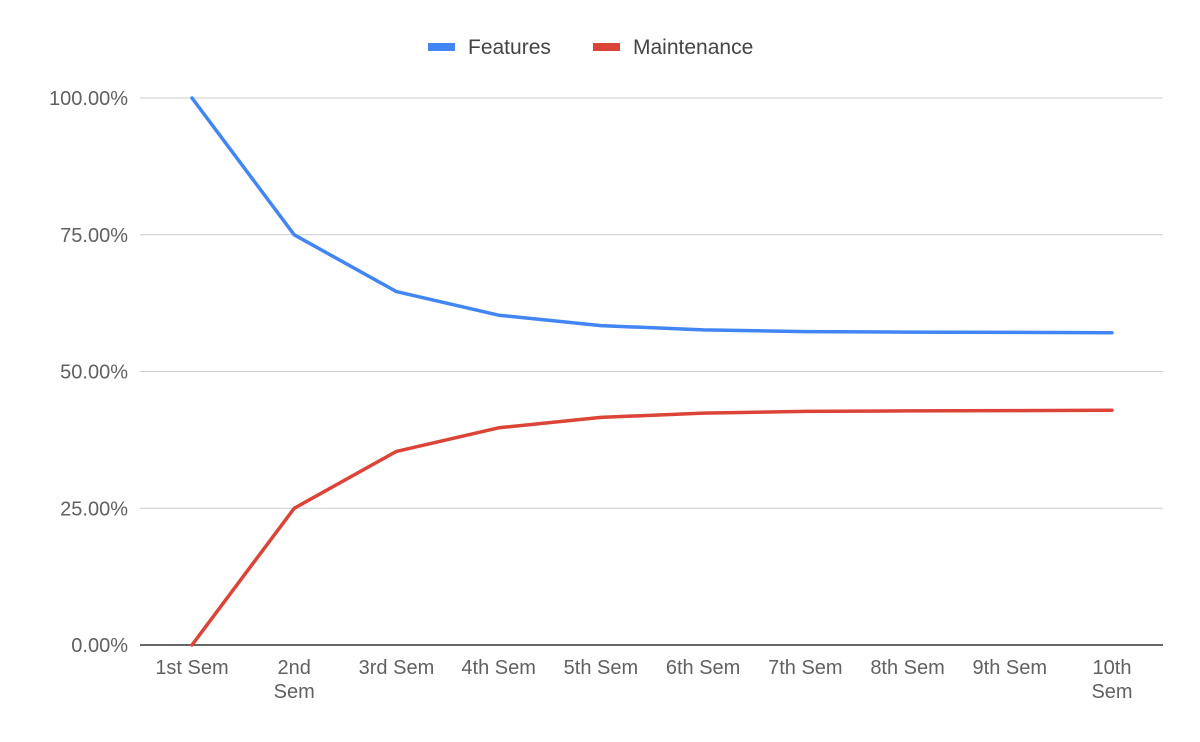 This screenshot has width=1200, height=742. I want to click on x-tick-label: 2nd Sem, so click(294, 680).